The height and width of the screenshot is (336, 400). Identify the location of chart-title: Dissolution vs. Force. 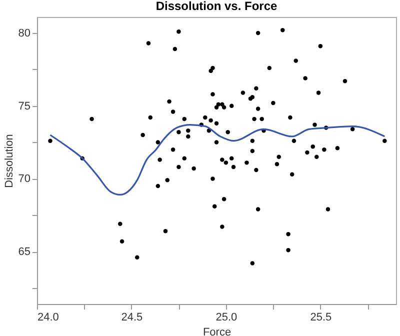
(217, 6).